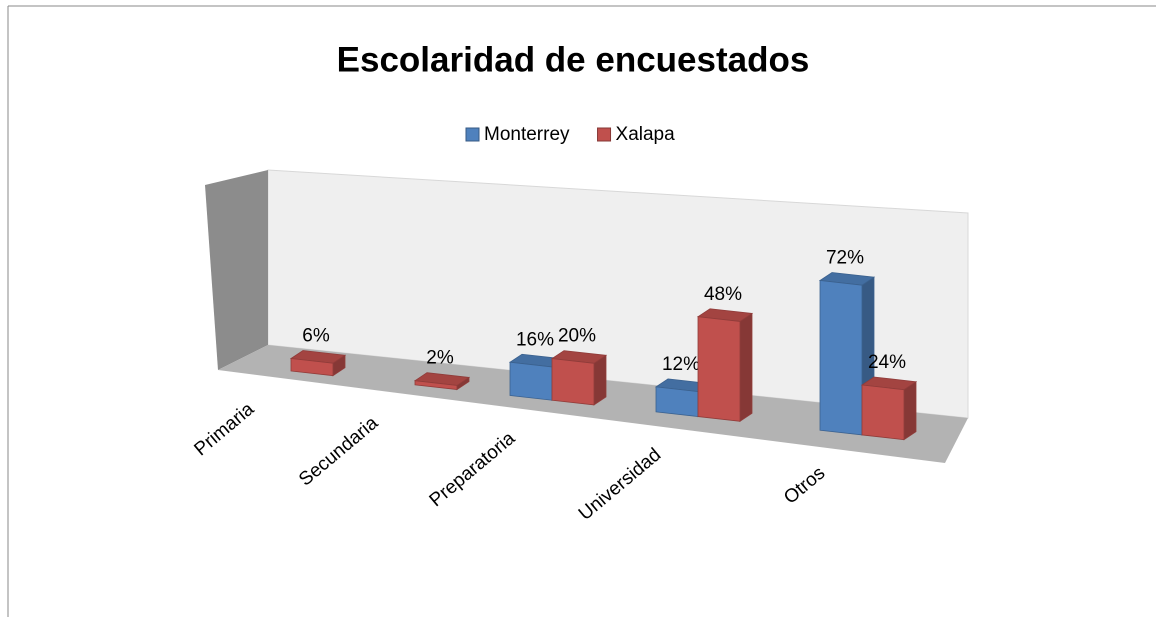  What do you see at coordinates (573, 59) in the screenshot?
I see `chart-title: Escolaridad de encuestados` at bounding box center [573, 59].